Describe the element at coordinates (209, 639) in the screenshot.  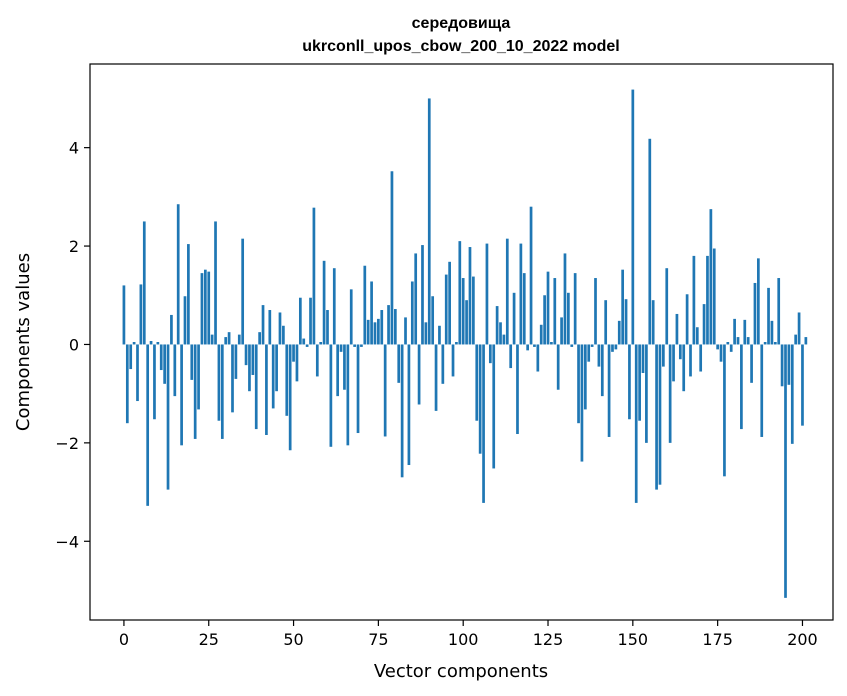
I see `x-tick-label: 25` at that location.